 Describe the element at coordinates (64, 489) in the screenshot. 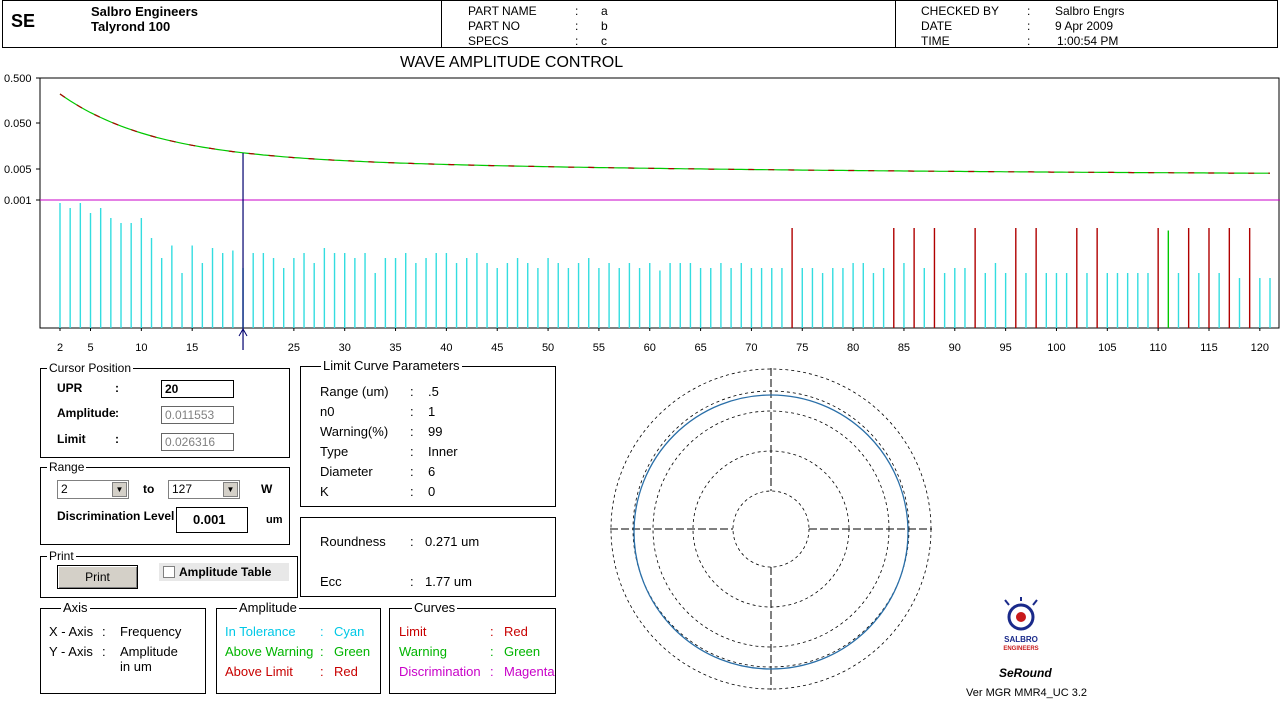

I see `range-from-value: 2` at that location.